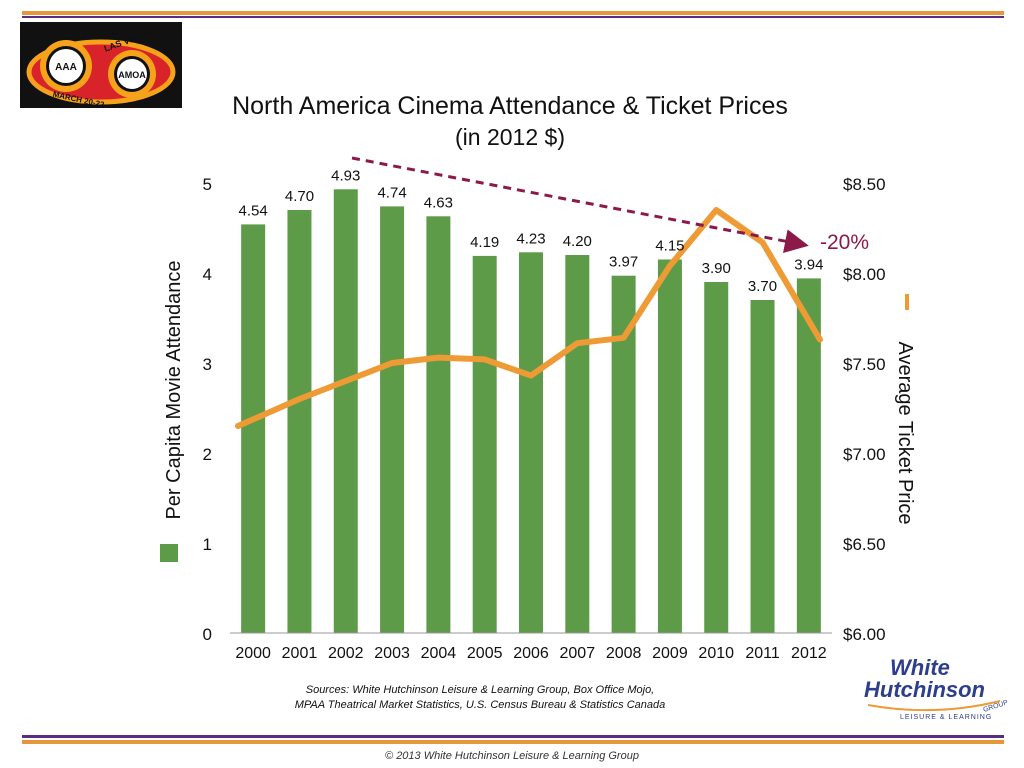 The height and width of the screenshot is (768, 1024). Describe the element at coordinates (716, 457) in the screenshot. I see `bar-2010` at that location.